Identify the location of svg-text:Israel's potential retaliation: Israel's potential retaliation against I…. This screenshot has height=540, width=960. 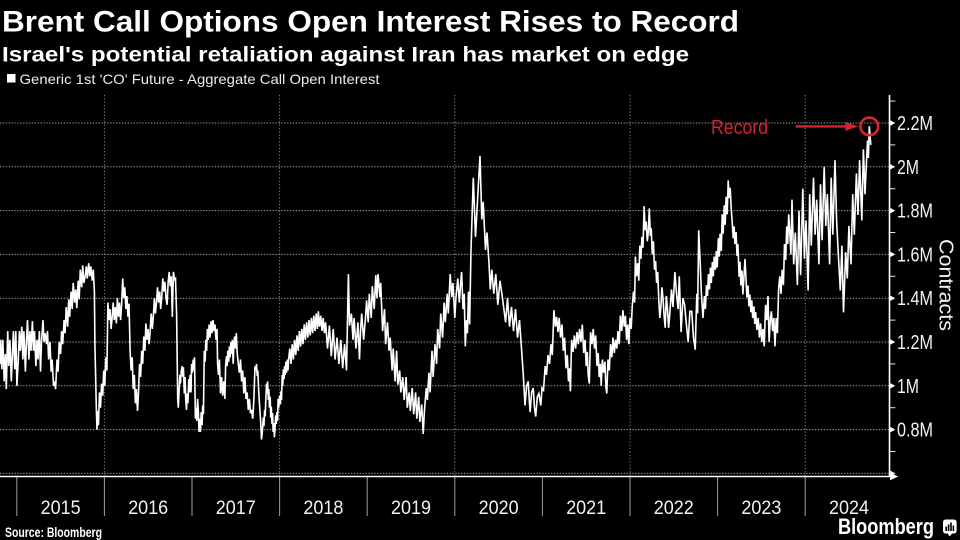
(345, 55).